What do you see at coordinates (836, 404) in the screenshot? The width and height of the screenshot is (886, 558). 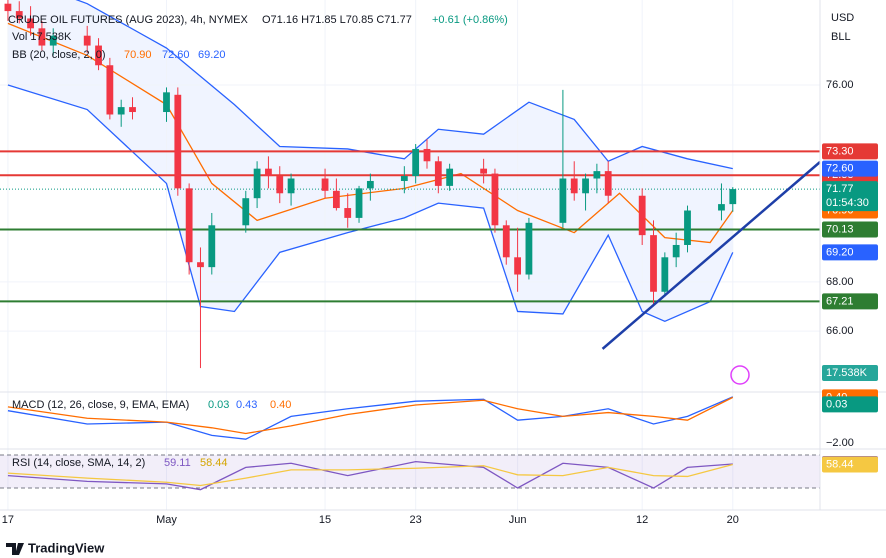 I see `price-badge: 0.03` at bounding box center [836, 404].